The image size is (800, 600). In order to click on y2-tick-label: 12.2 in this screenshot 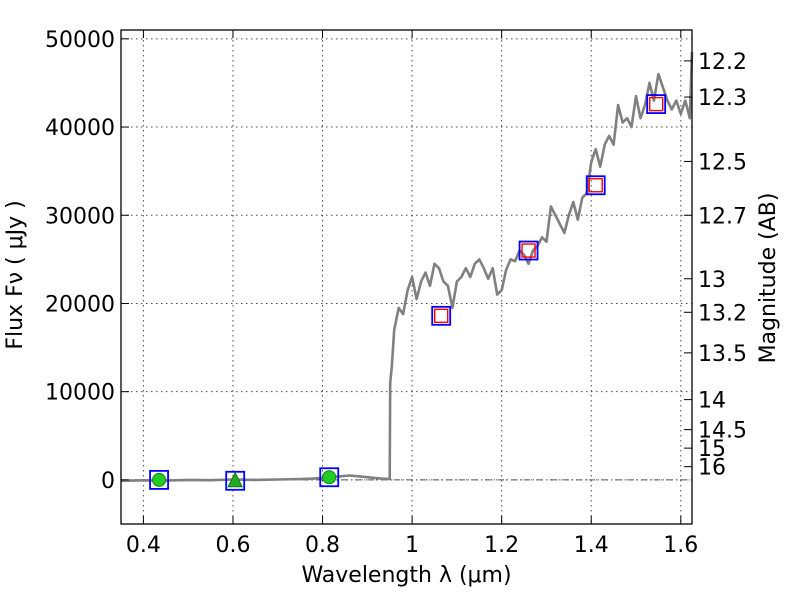, I will do `click(722, 62)`.